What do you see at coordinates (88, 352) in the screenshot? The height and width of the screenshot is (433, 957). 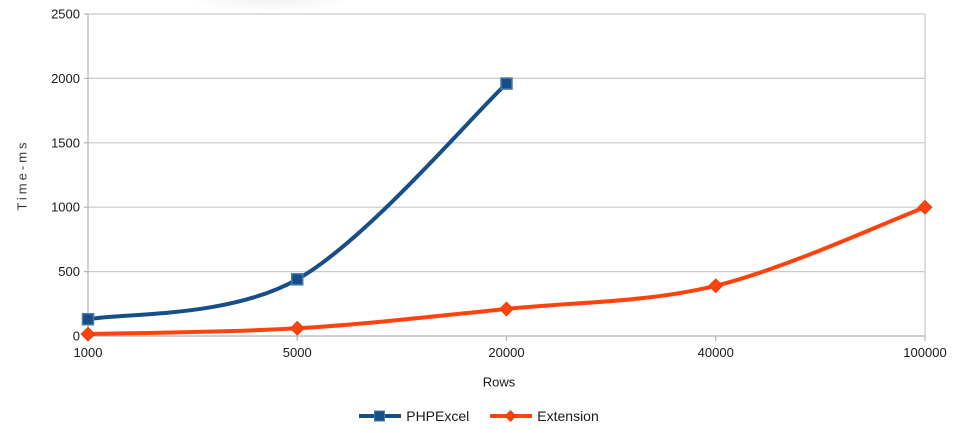 I see `x-tick-label-1000: 1000` at bounding box center [88, 352].